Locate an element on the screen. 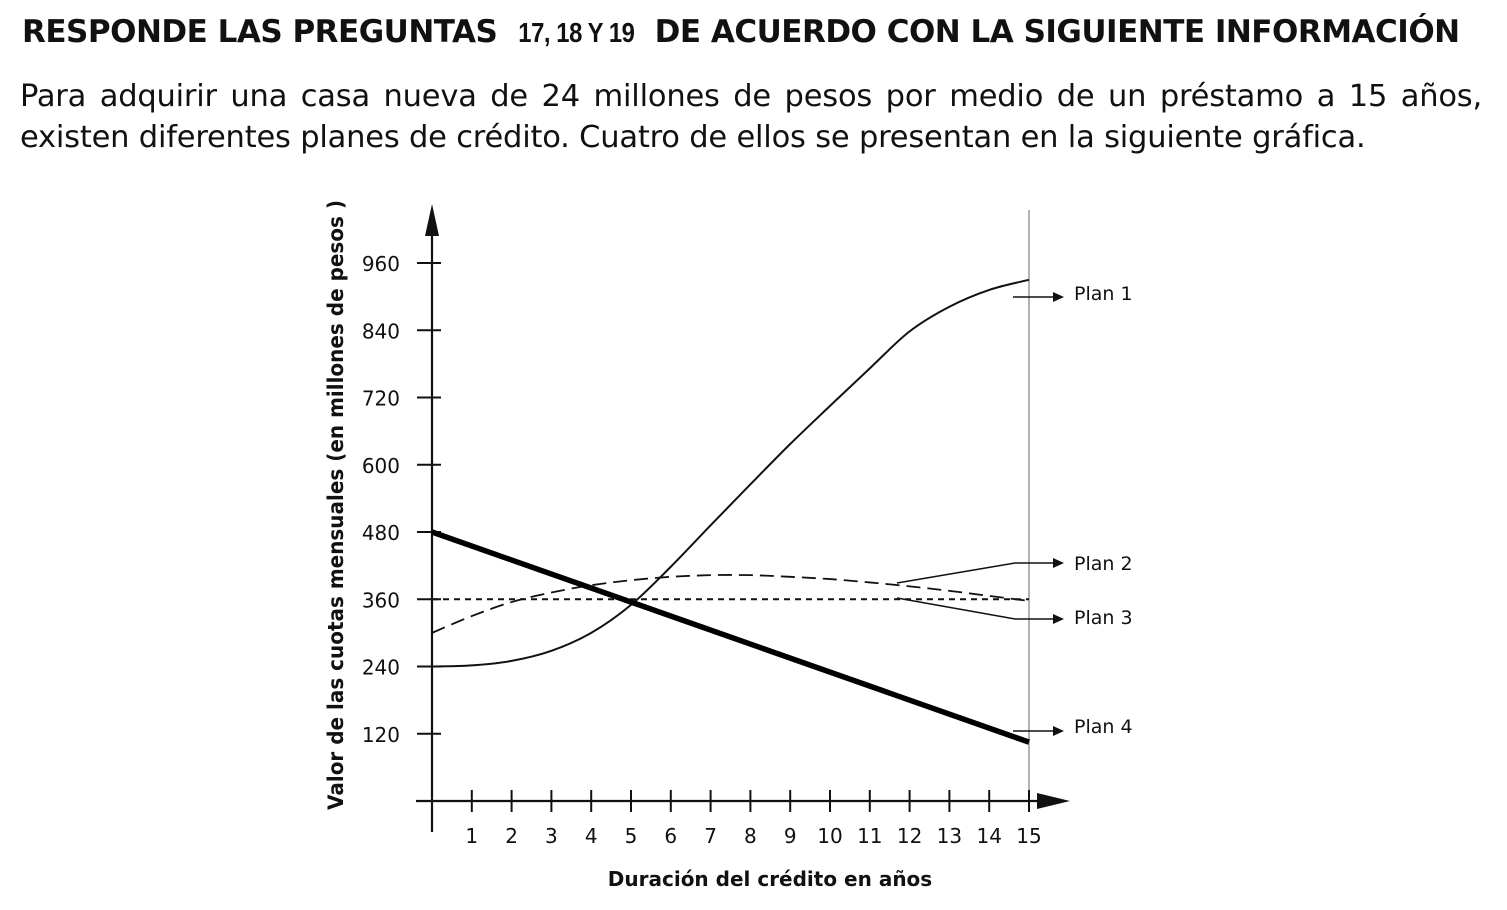  plan-3-callout-arrow is located at coordinates (1058, 619).